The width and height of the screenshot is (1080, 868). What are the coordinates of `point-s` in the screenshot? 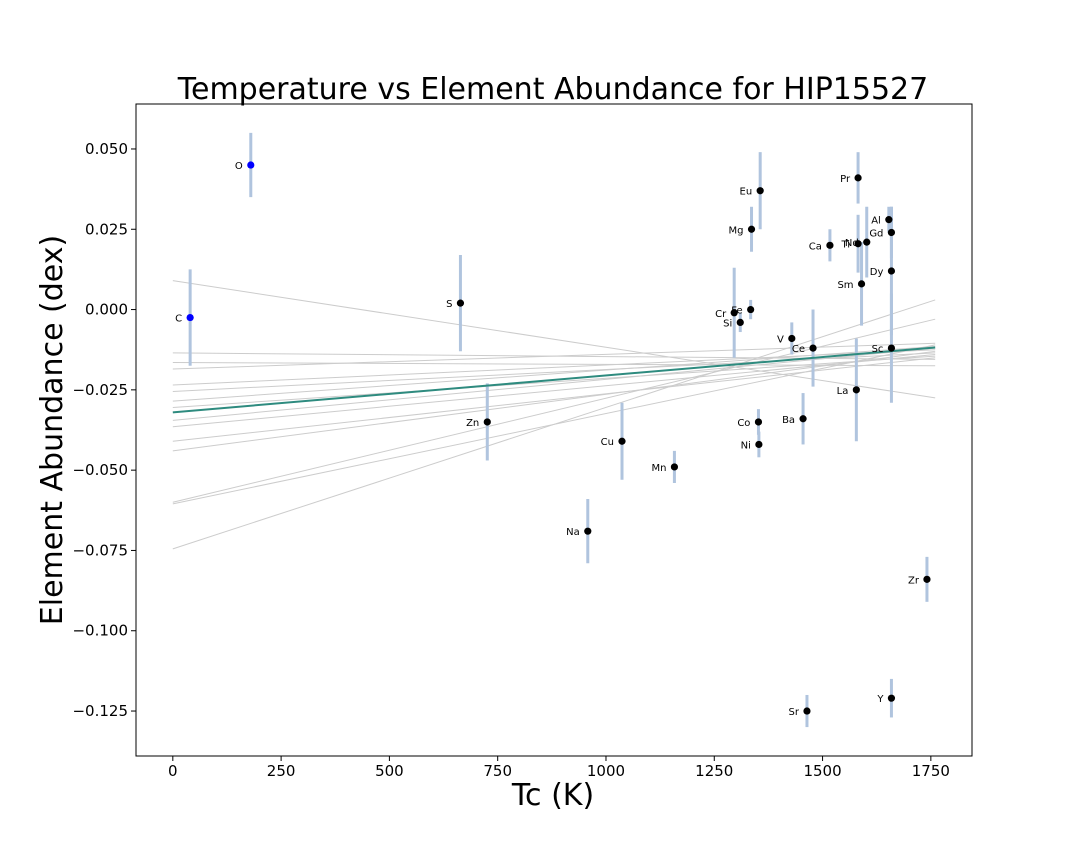 It's located at (460, 303).